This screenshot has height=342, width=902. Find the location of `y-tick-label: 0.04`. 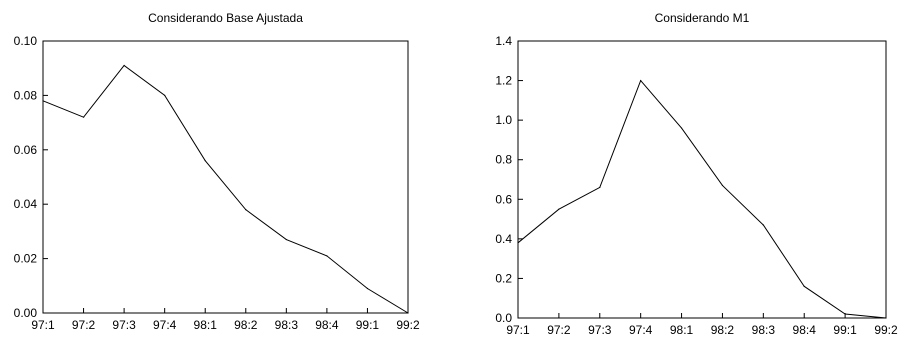

y-tick-label: 0.04 is located at coordinates (26, 204).